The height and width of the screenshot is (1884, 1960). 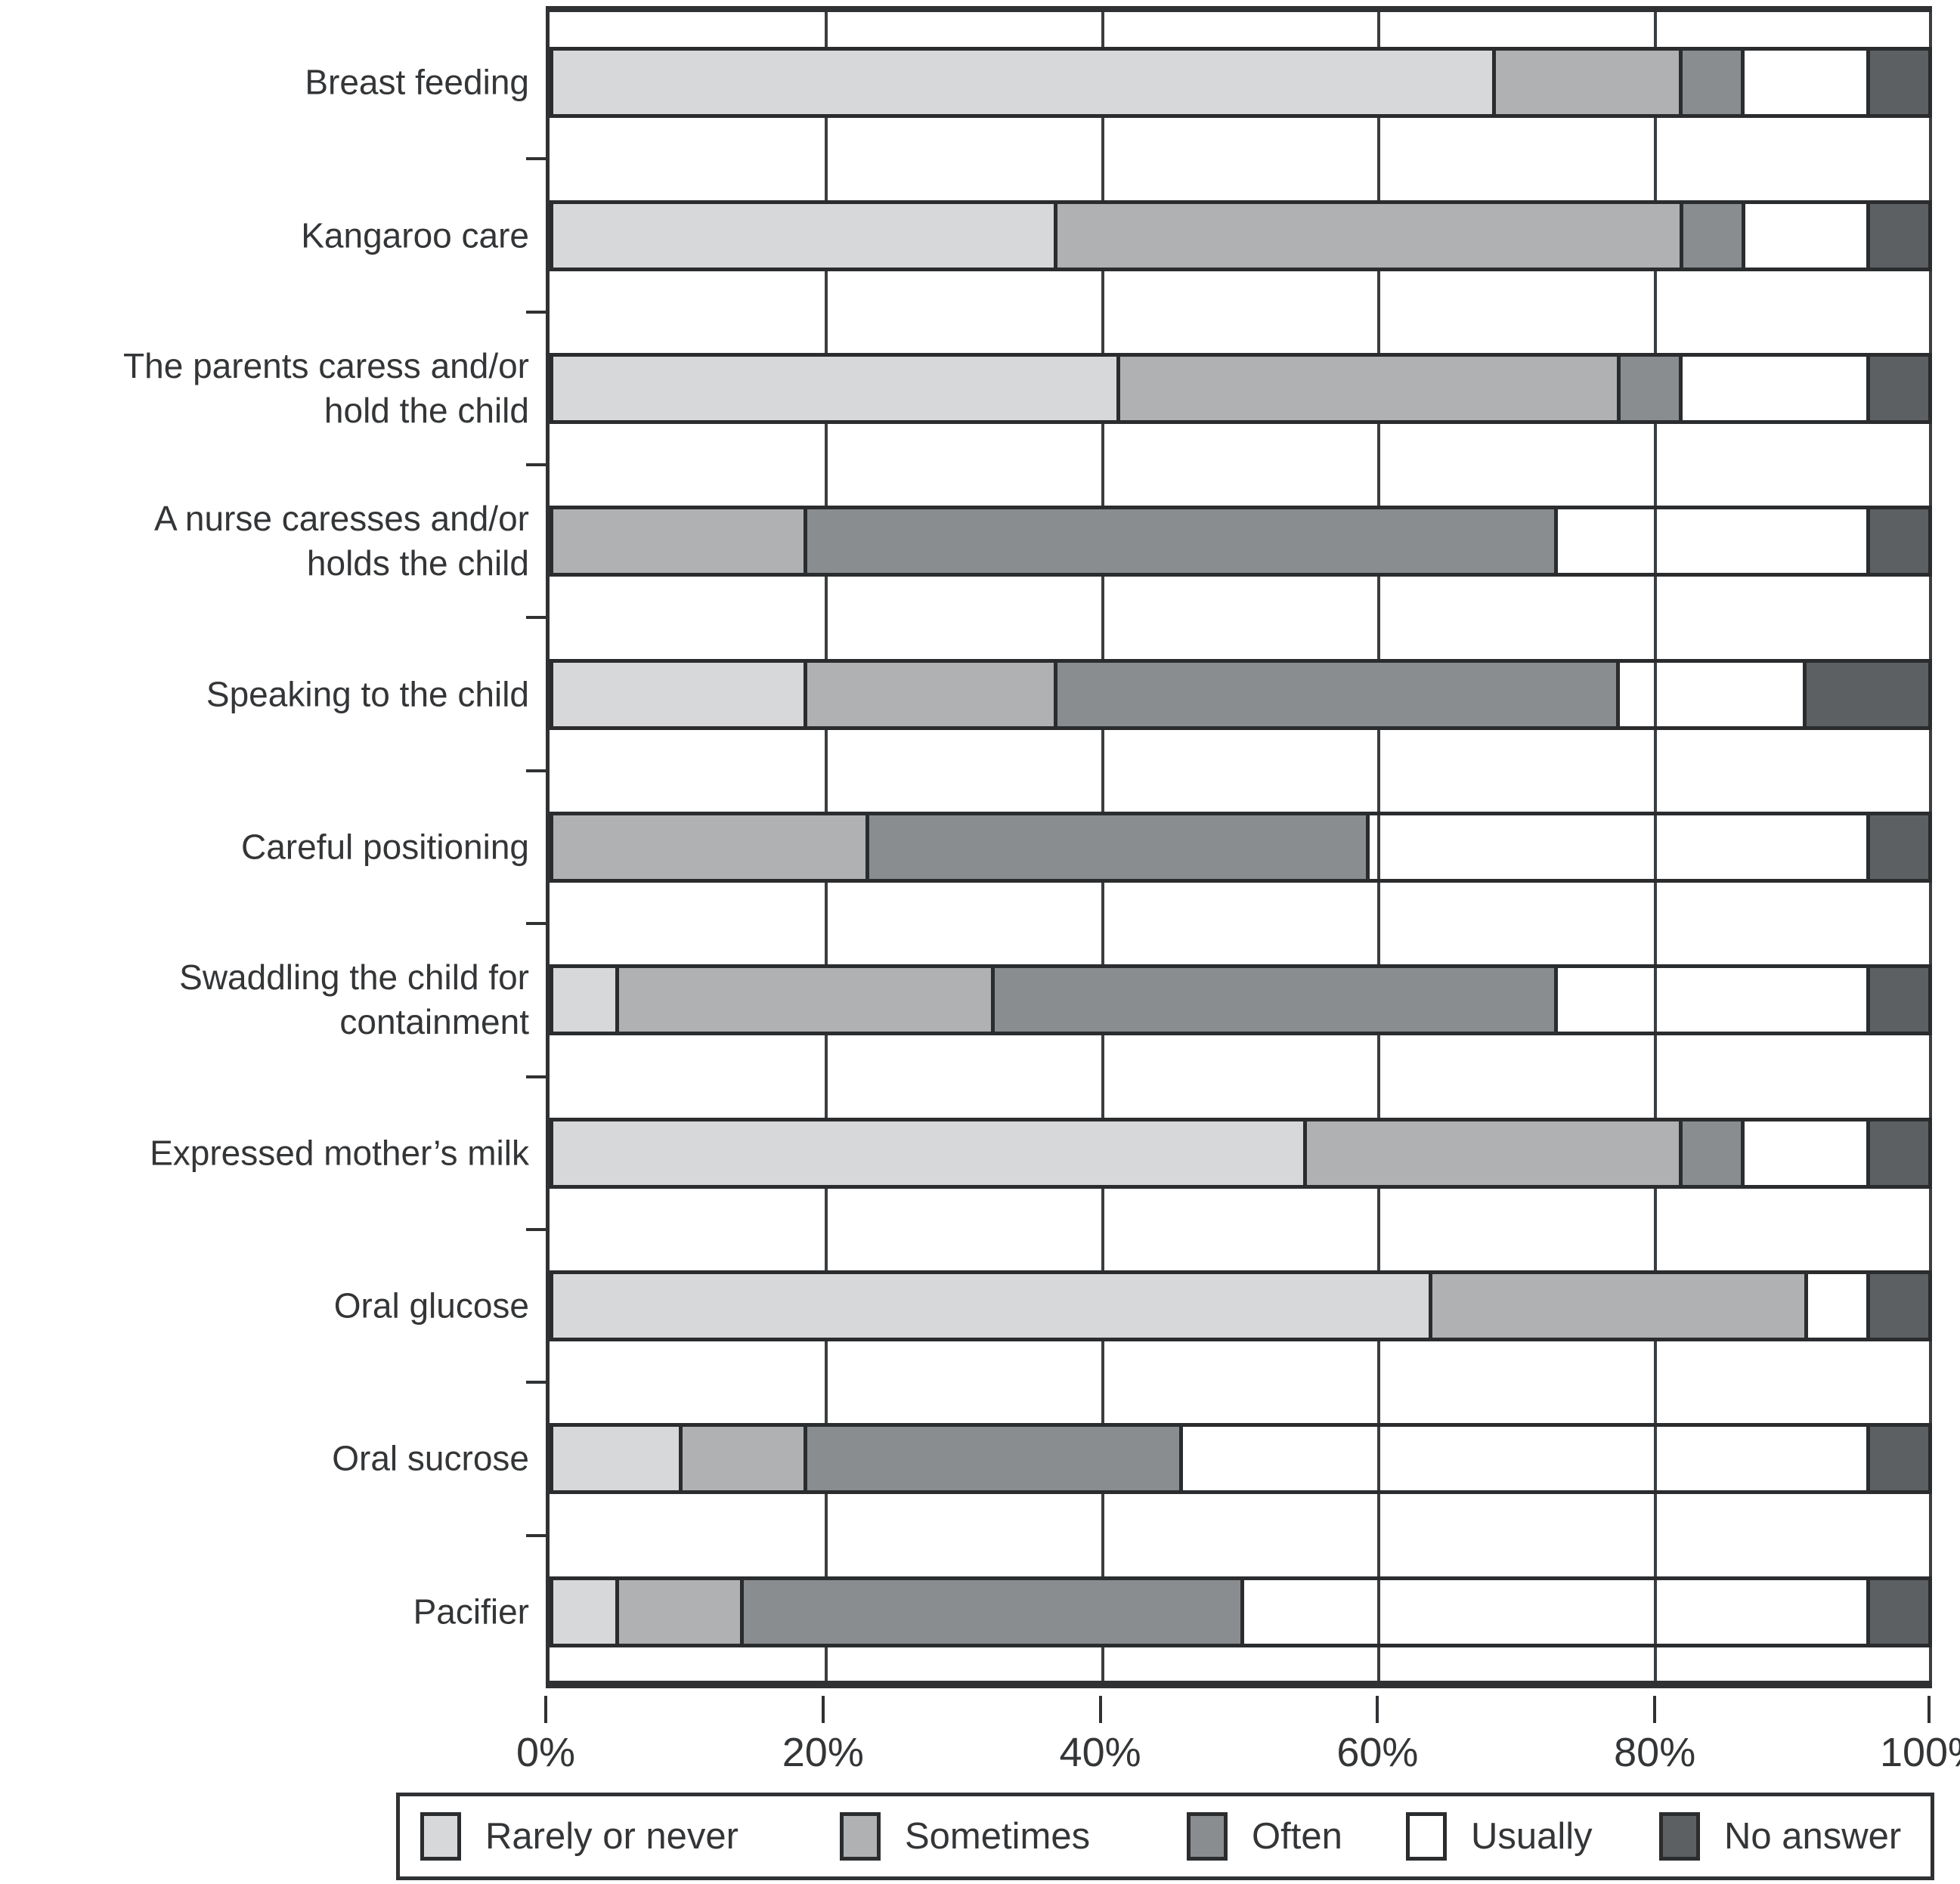 What do you see at coordinates (1241, 235) in the screenshot?
I see `bar-row-kangaroo-care` at bounding box center [1241, 235].